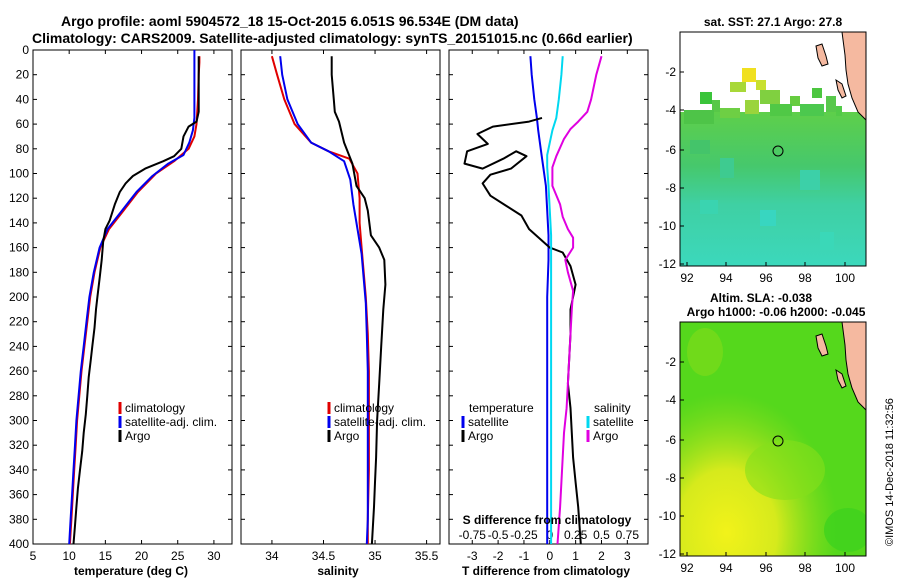 This screenshot has height=580, width=900. Describe the element at coordinates (142, 556) in the screenshot. I see `x-tick-label: 20` at that location.